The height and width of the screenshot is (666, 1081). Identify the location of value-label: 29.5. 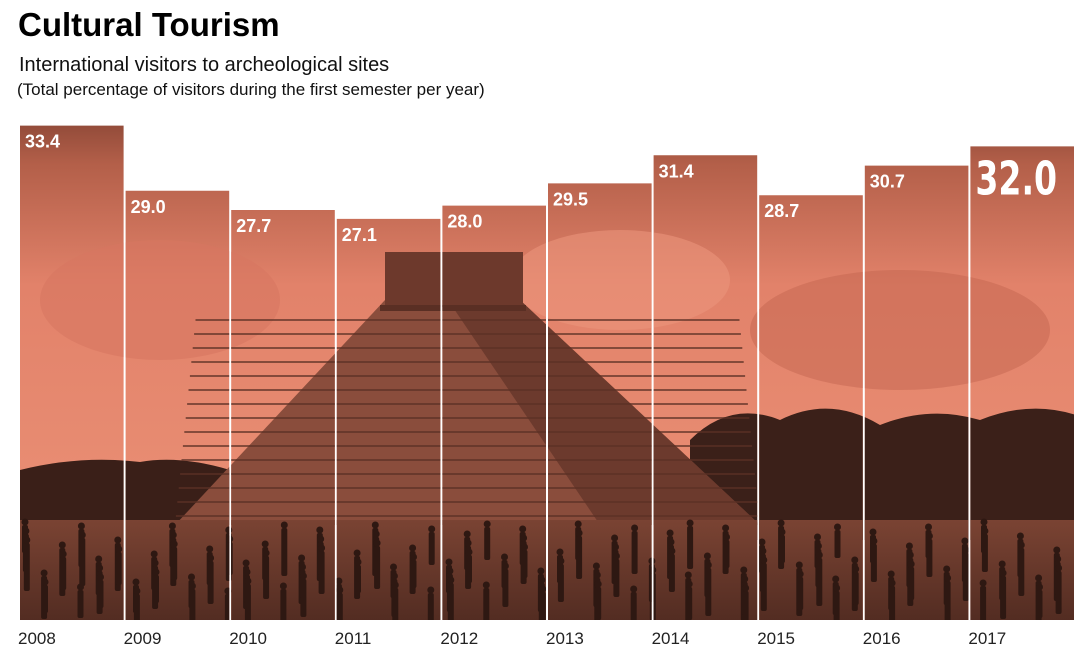
(570, 199).